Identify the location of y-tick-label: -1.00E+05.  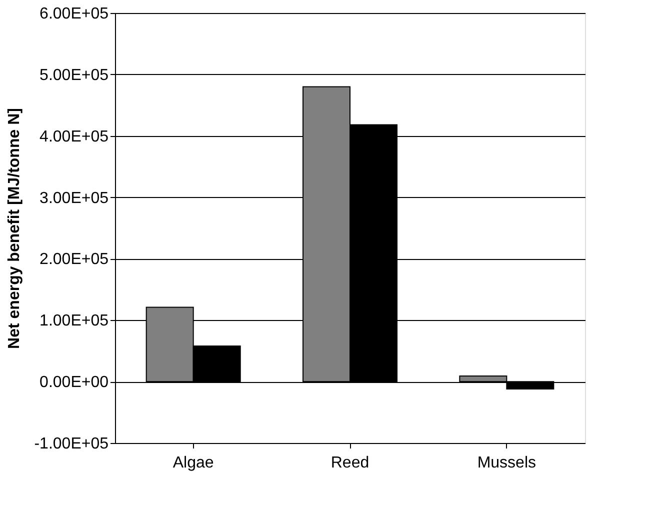
(71, 444).